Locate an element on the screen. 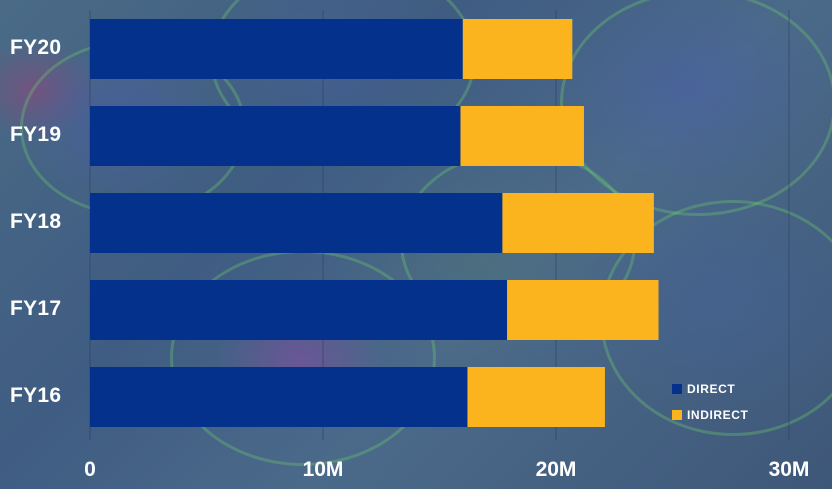  bar-direct-fy17 is located at coordinates (299, 310).